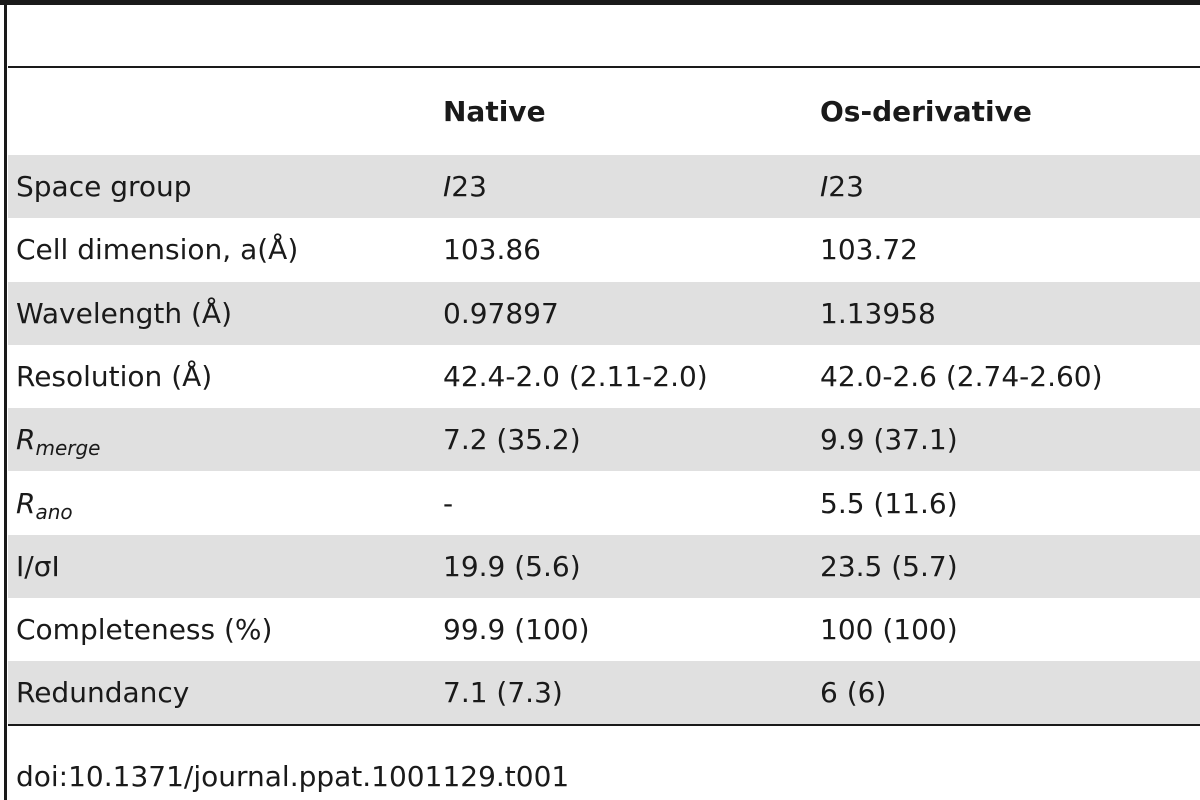  I want to click on row-label: Redundancy, so click(103, 693).